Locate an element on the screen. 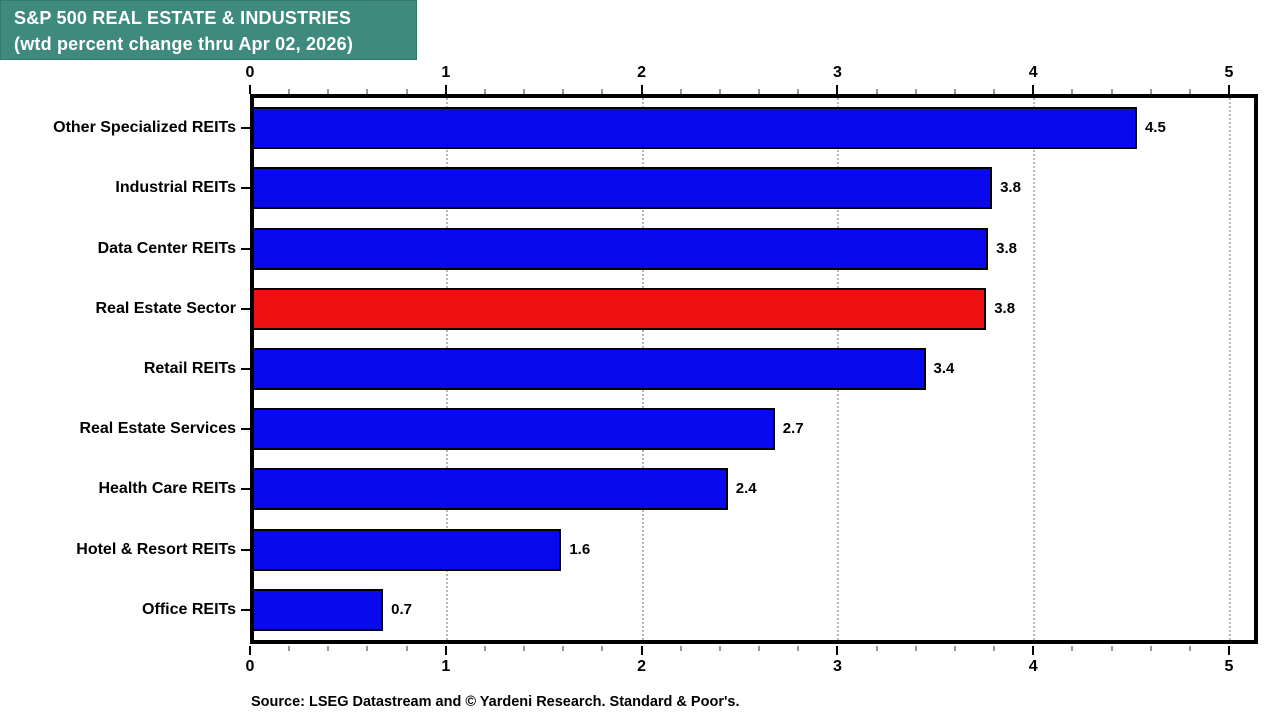 The height and width of the screenshot is (720, 1280). x-axis-bottom-tick-label: 2 is located at coordinates (642, 666).